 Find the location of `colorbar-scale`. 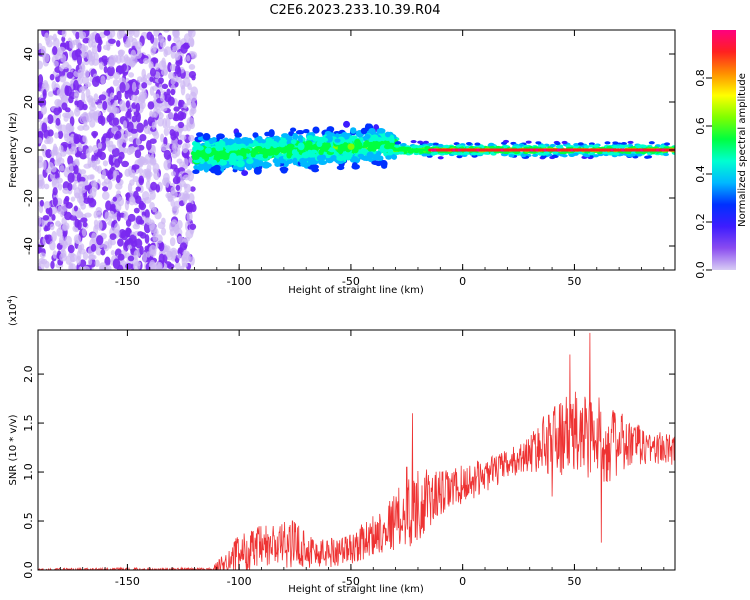

colorbar-scale is located at coordinates (724, 150).